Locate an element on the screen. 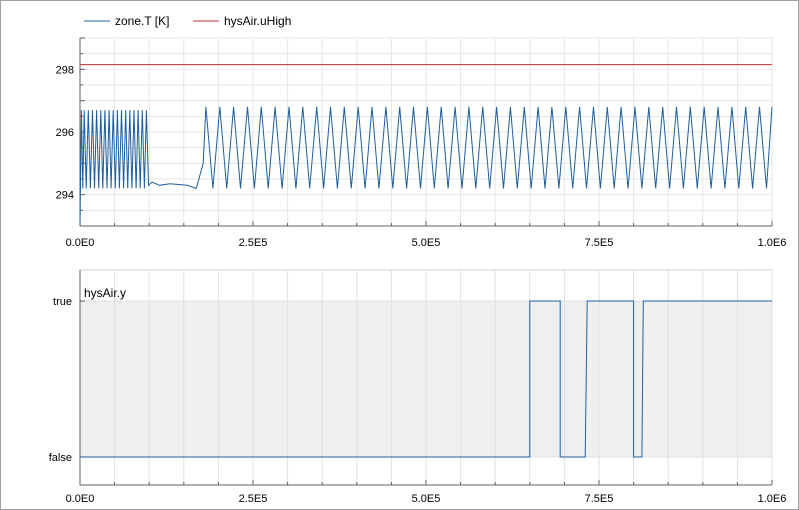 This screenshot has width=799, height=510. top-x-tick-label: 0.0E0 is located at coordinates (80, 243).